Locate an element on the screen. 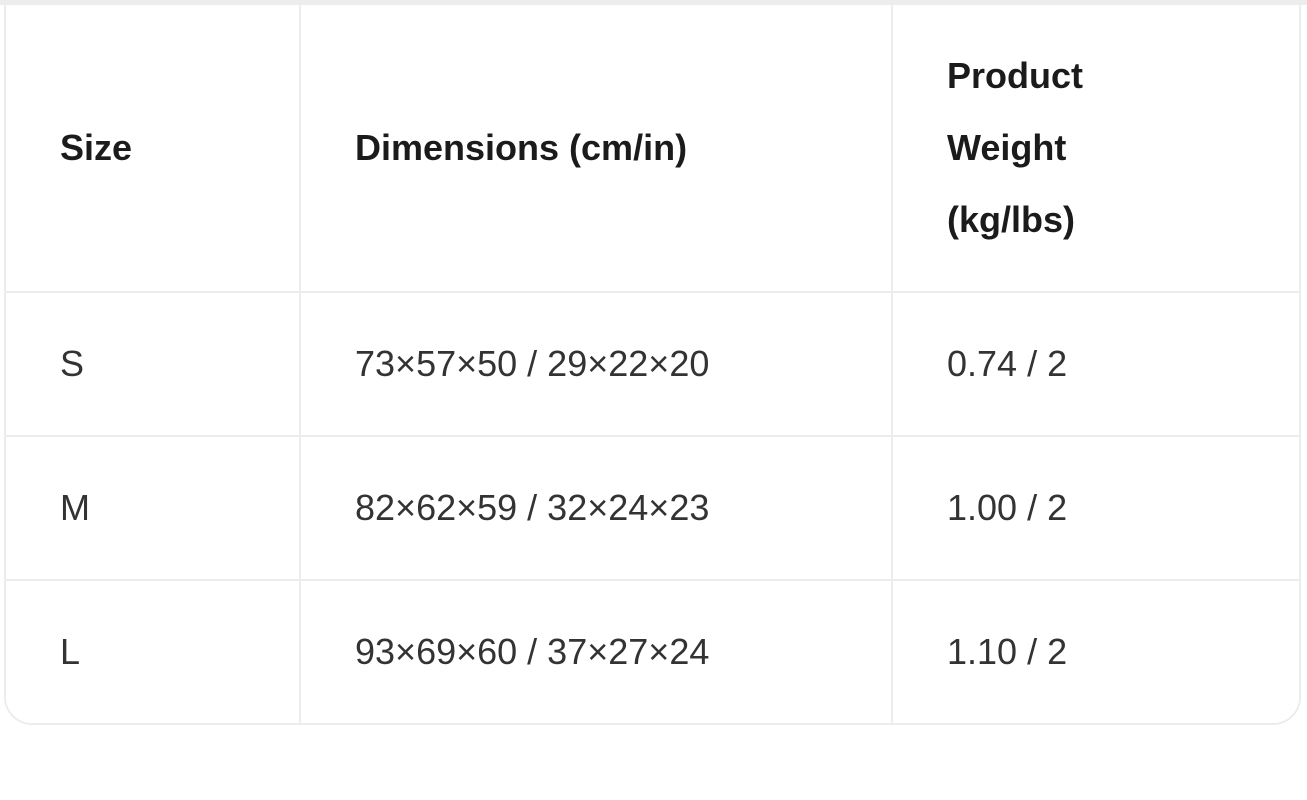  cell-size: L is located at coordinates (152, 651).